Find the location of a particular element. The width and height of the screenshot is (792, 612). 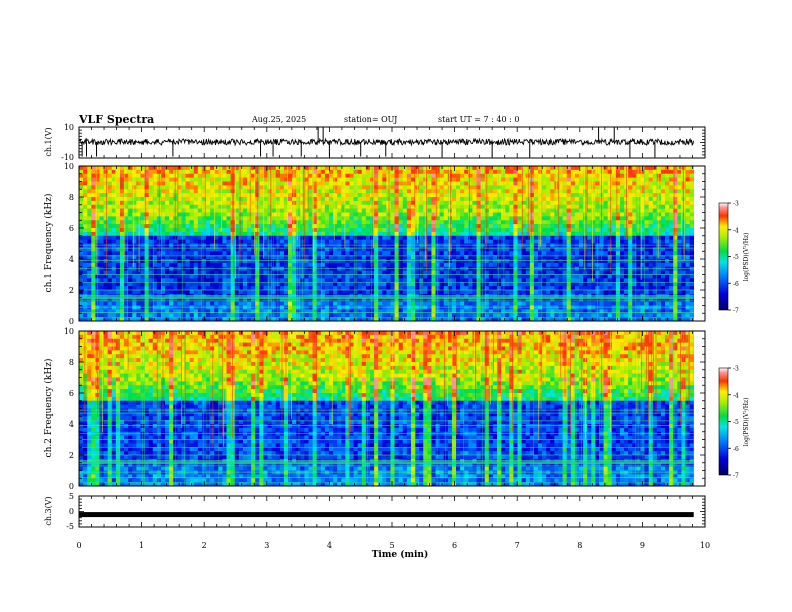

start-ut-label: start UT = 7 : 40 : 0 is located at coordinates (479, 119).